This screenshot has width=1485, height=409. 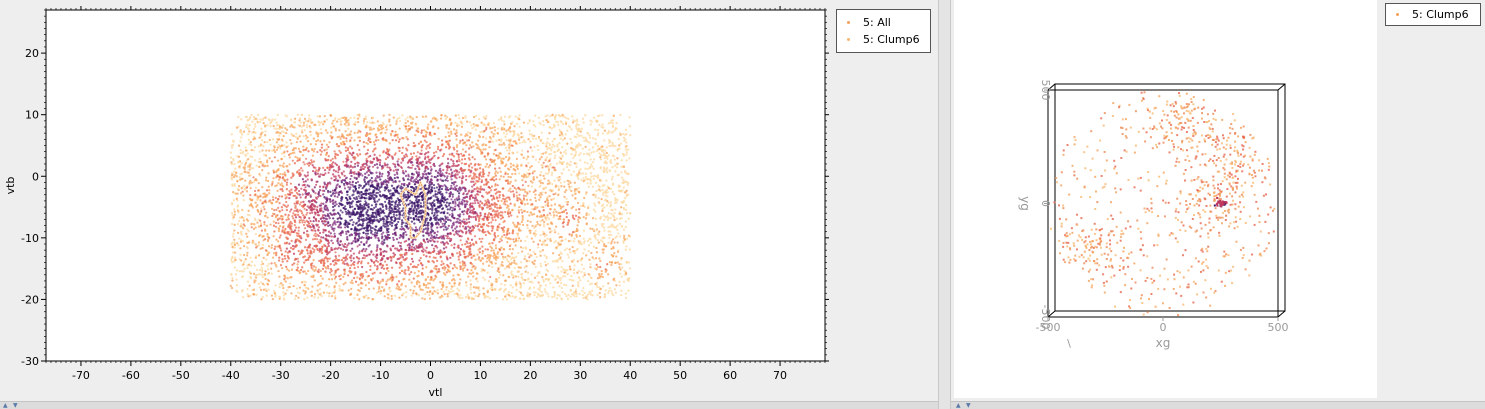 I want to click on series-clump6-points, so click(x=1163, y=204).